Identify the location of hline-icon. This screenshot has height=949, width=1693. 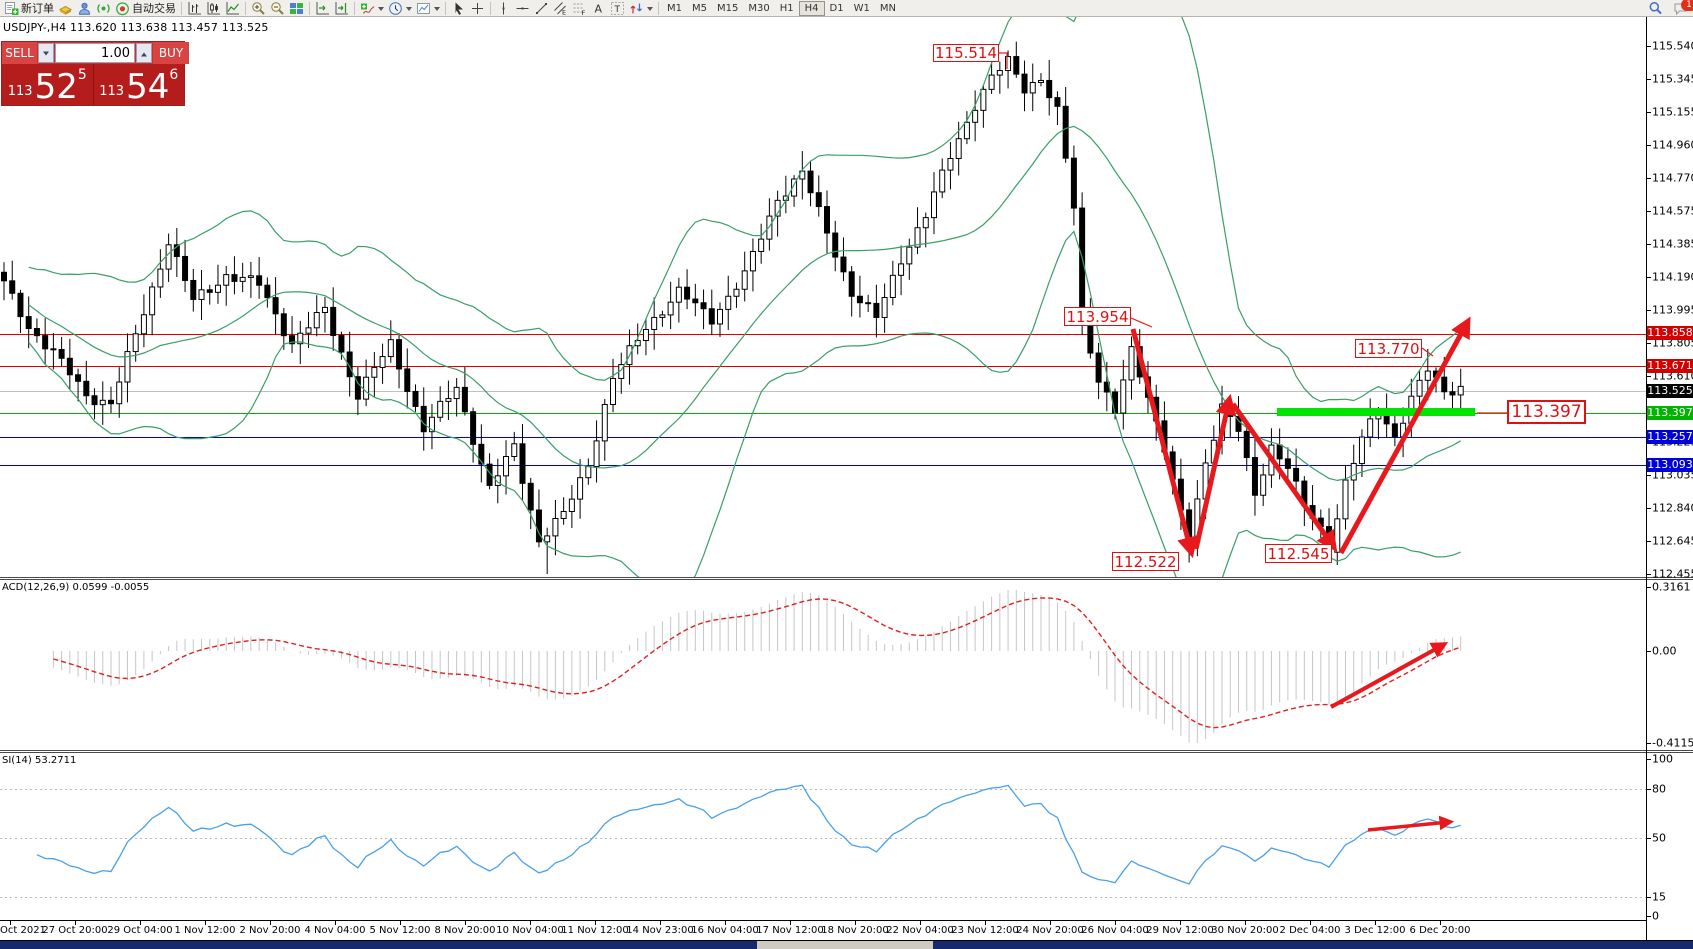
(522, 8).